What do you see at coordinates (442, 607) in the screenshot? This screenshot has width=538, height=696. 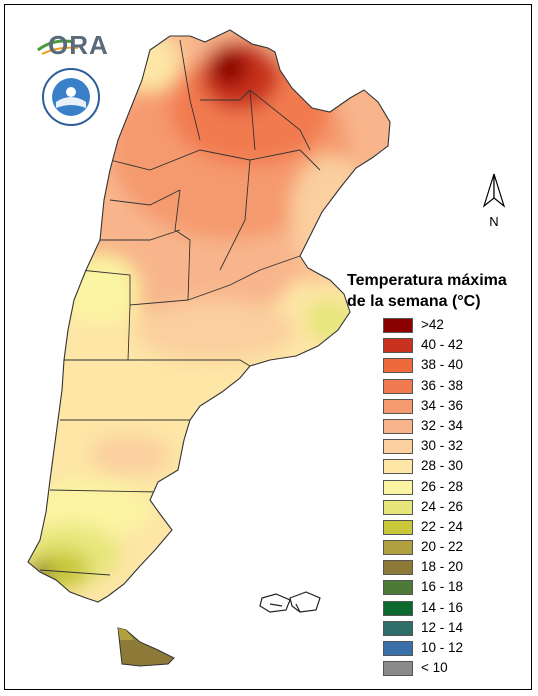 I see `legend-label: 14 - 16` at bounding box center [442, 607].